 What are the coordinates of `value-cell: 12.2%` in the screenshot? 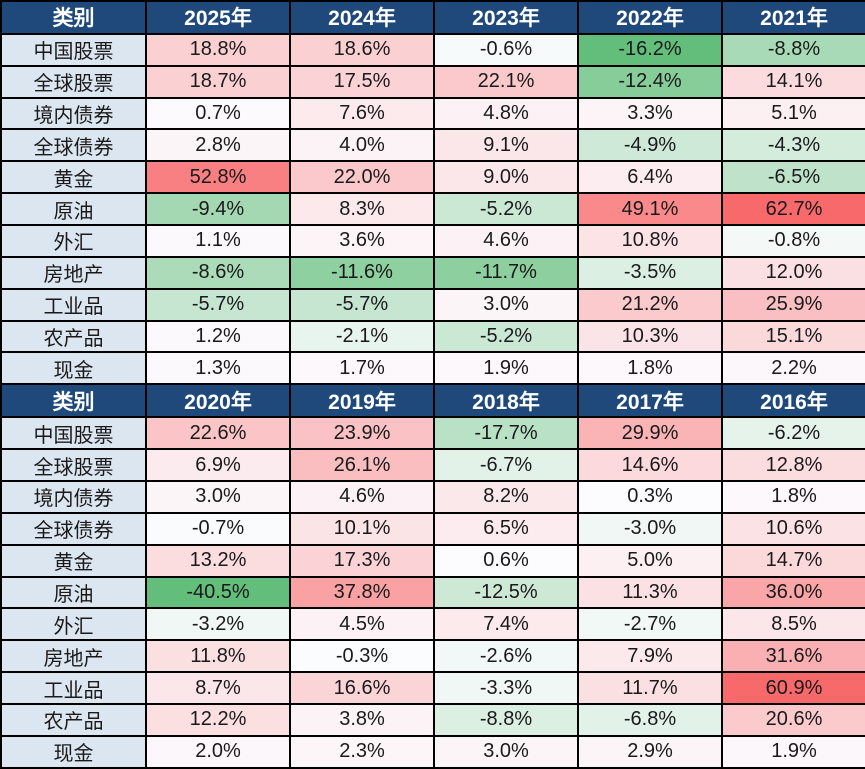 It's located at (218, 719).